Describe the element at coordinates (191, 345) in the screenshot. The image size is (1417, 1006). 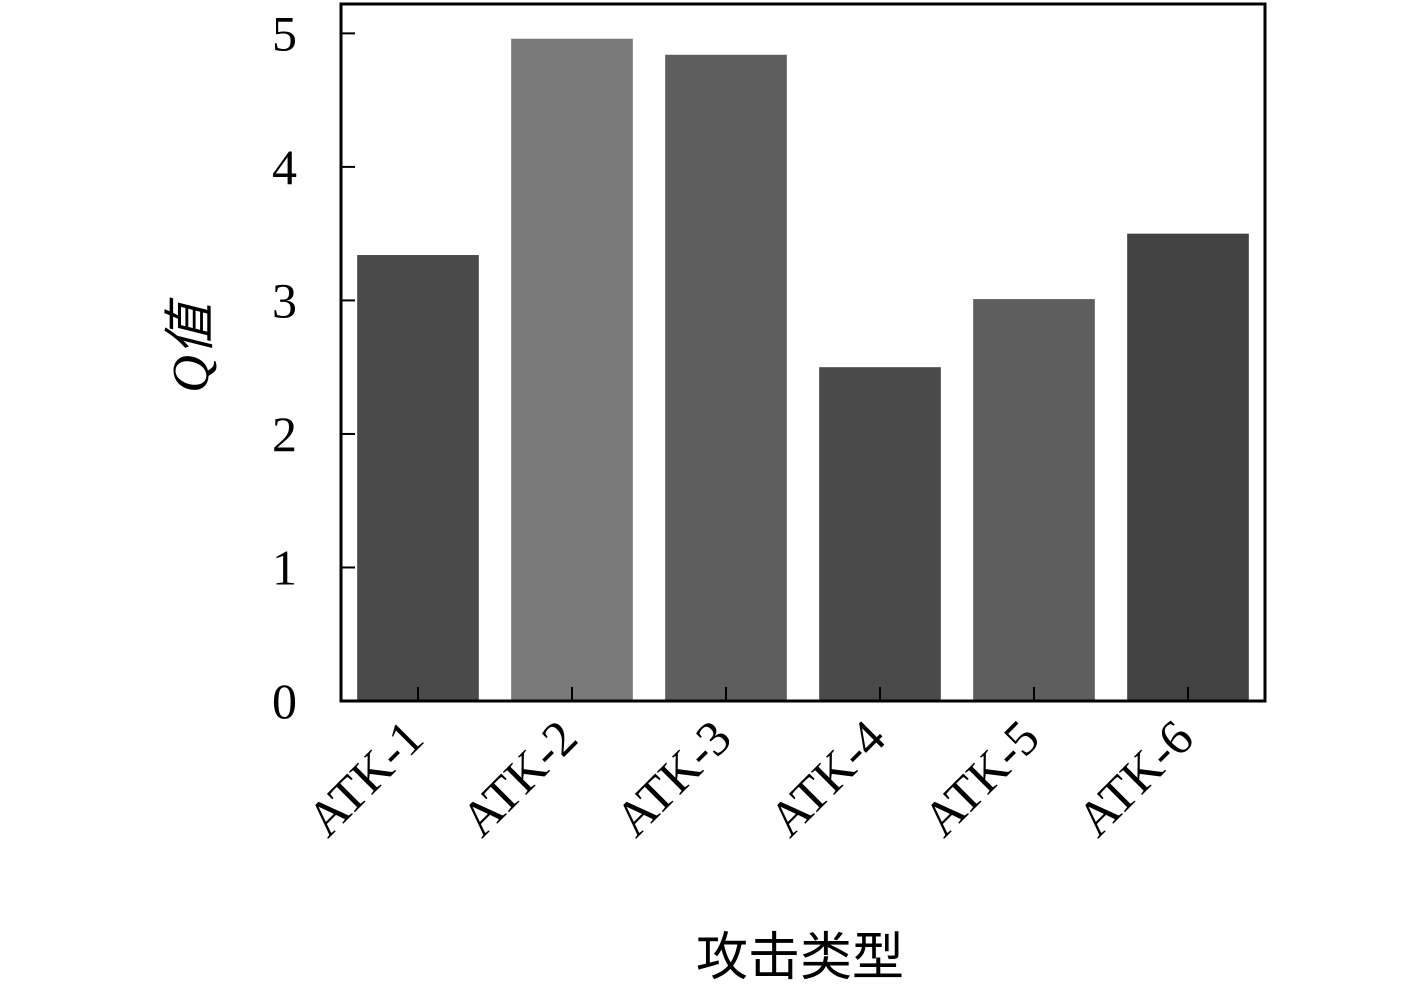
I see `y-axis-label: Q值` at that location.